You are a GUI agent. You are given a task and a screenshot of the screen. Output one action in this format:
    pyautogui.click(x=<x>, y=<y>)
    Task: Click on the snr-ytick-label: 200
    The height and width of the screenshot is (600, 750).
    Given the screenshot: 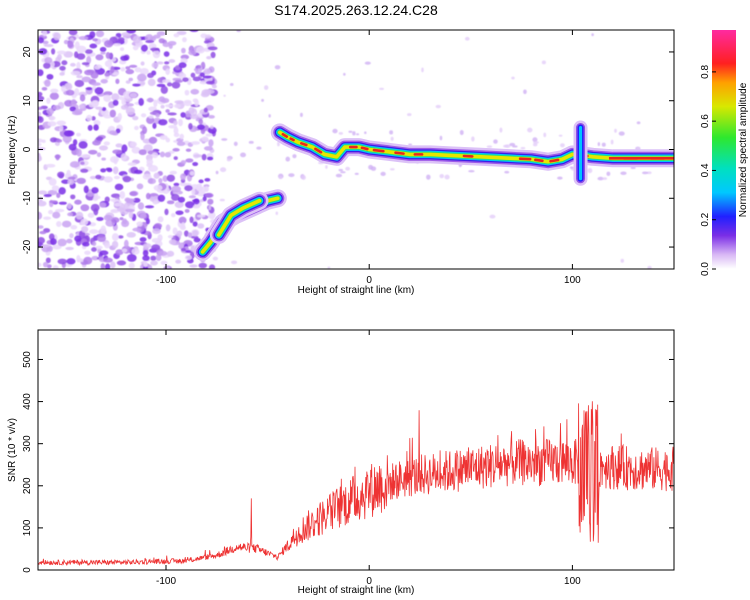 What is the action you would take?
    pyautogui.click(x=27, y=485)
    